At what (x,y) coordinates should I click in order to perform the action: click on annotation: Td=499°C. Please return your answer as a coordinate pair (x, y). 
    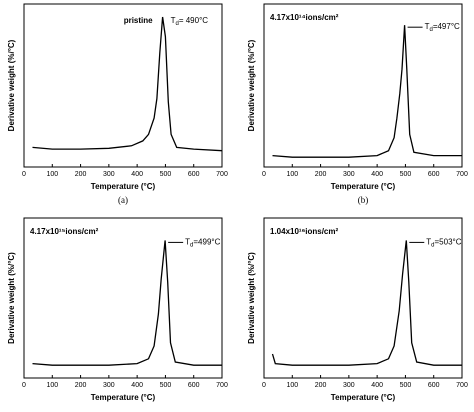
    Looking at the image, I should click on (202, 243).